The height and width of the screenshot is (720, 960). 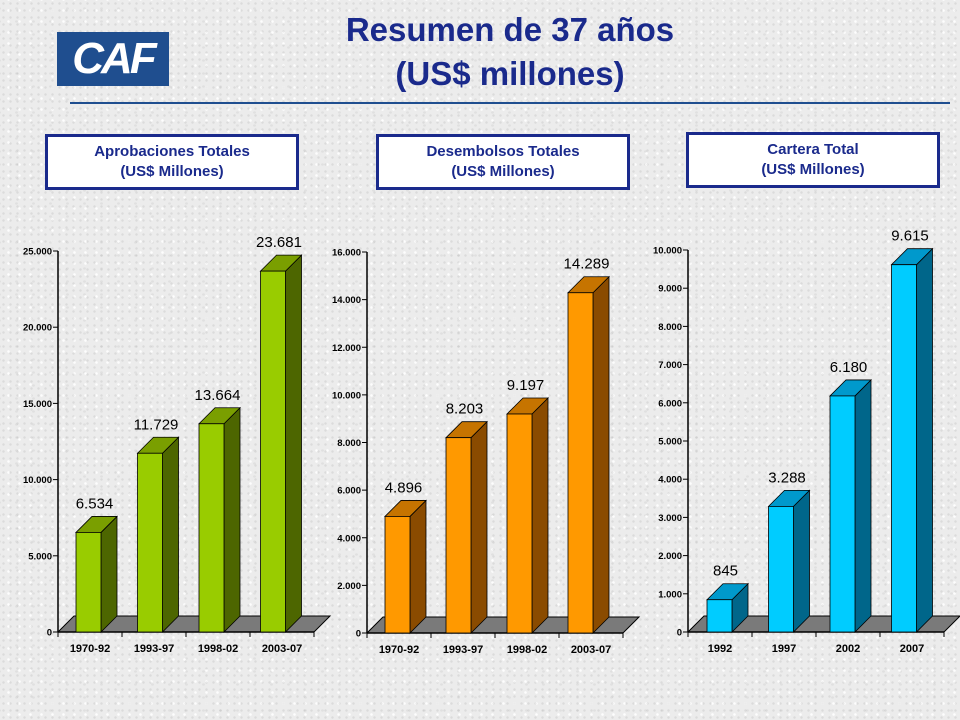 I want to click on logo-text: CAF, so click(x=114, y=58).